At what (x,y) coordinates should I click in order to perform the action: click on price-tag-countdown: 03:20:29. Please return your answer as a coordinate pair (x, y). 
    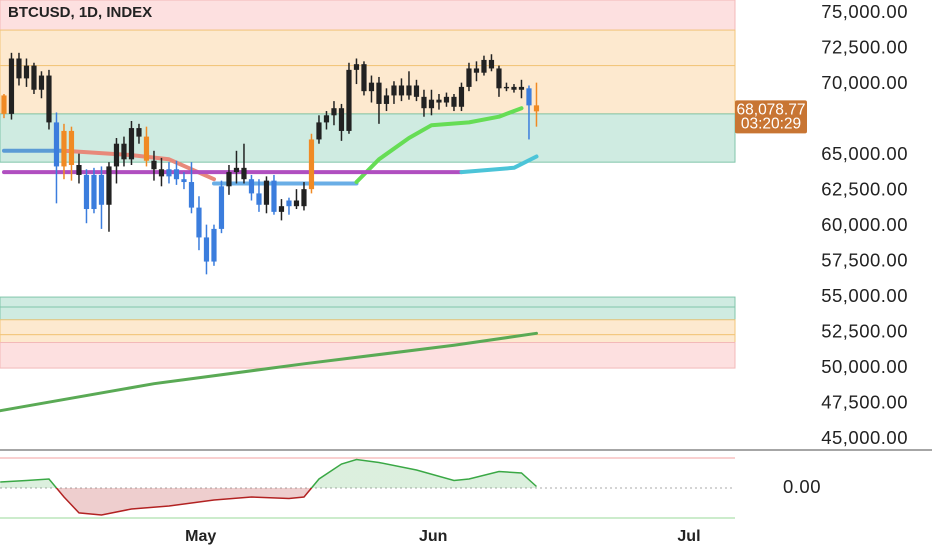
    Looking at the image, I should click on (771, 123).